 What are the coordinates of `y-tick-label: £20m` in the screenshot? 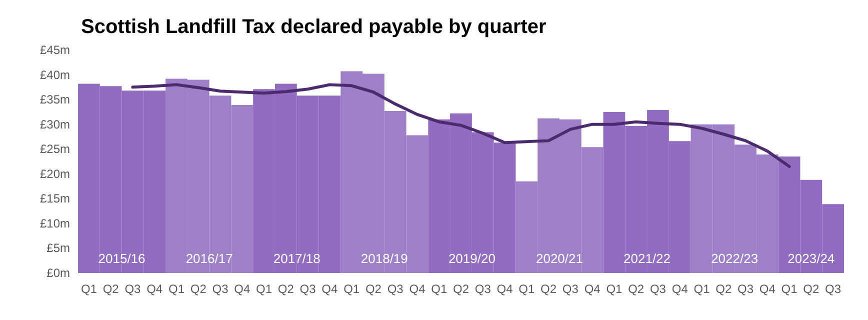 It's located at (55, 173).